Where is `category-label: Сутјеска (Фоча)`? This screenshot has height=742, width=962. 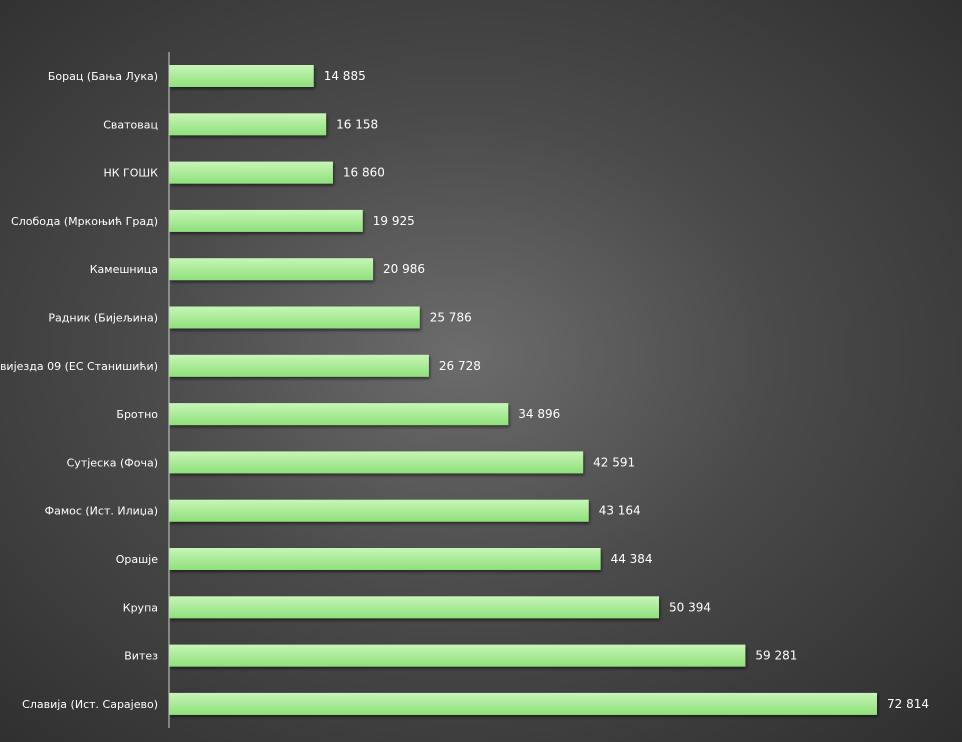 category-label: Сутјеска (Фоча) is located at coordinates (112, 462).